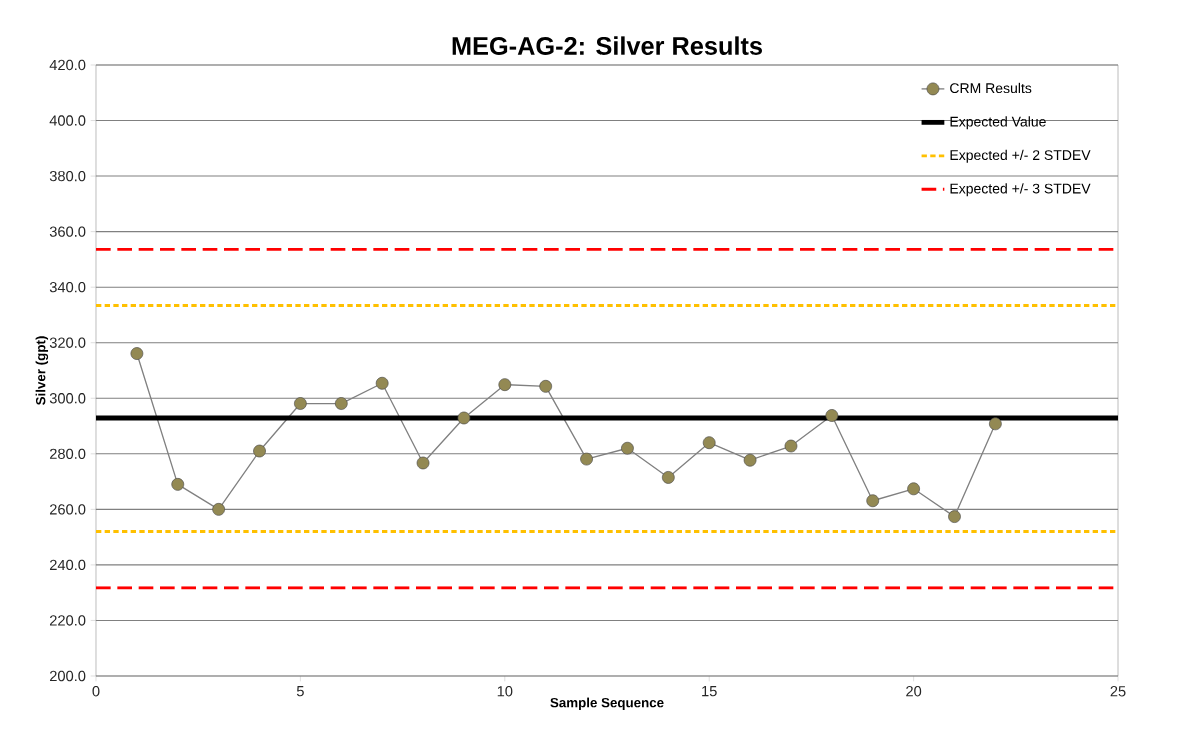 This screenshot has width=1196, height=732. What do you see at coordinates (1020, 190) in the screenshot?
I see `legend-label: Expected +/- 3 STDEV` at bounding box center [1020, 190].